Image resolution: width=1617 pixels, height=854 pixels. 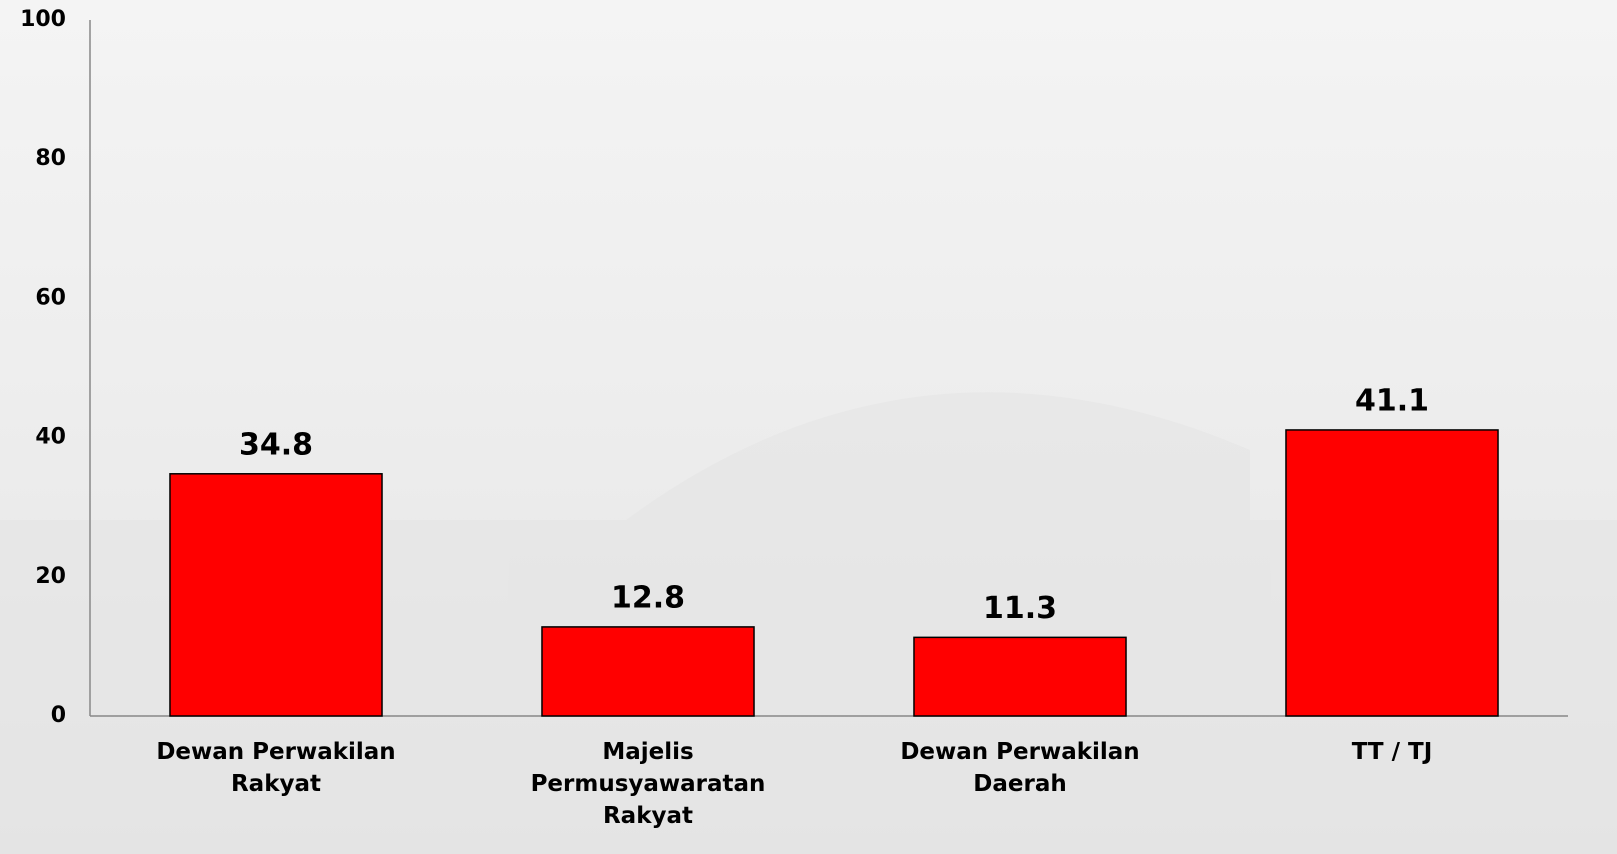 What do you see at coordinates (1392, 752) in the screenshot?
I see `x-tick-label: TT / TJ` at bounding box center [1392, 752].